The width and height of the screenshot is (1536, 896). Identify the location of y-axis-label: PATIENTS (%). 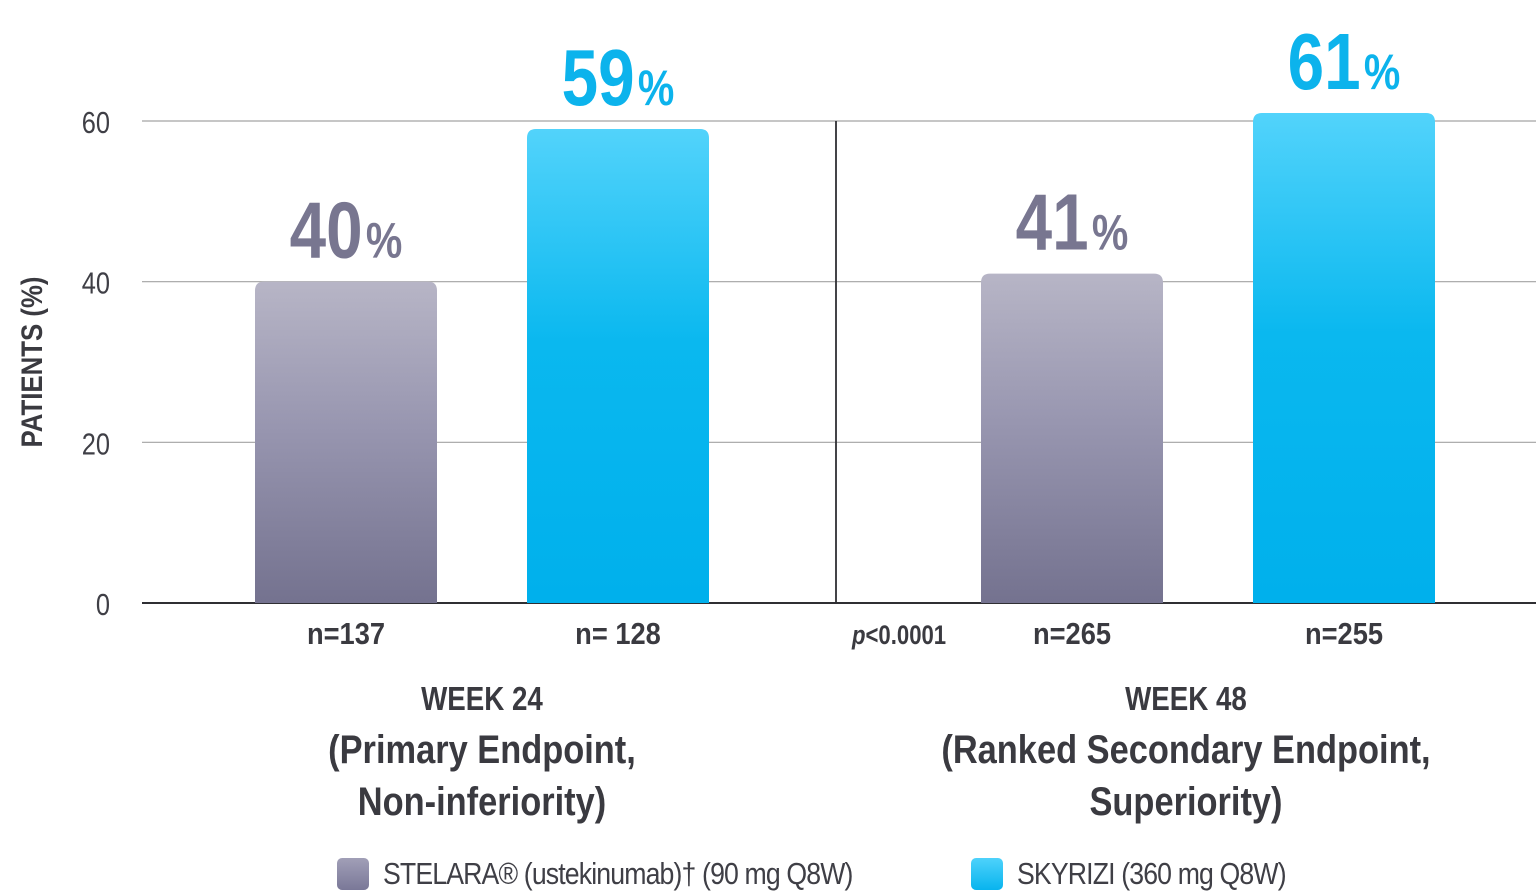
(31, 362).